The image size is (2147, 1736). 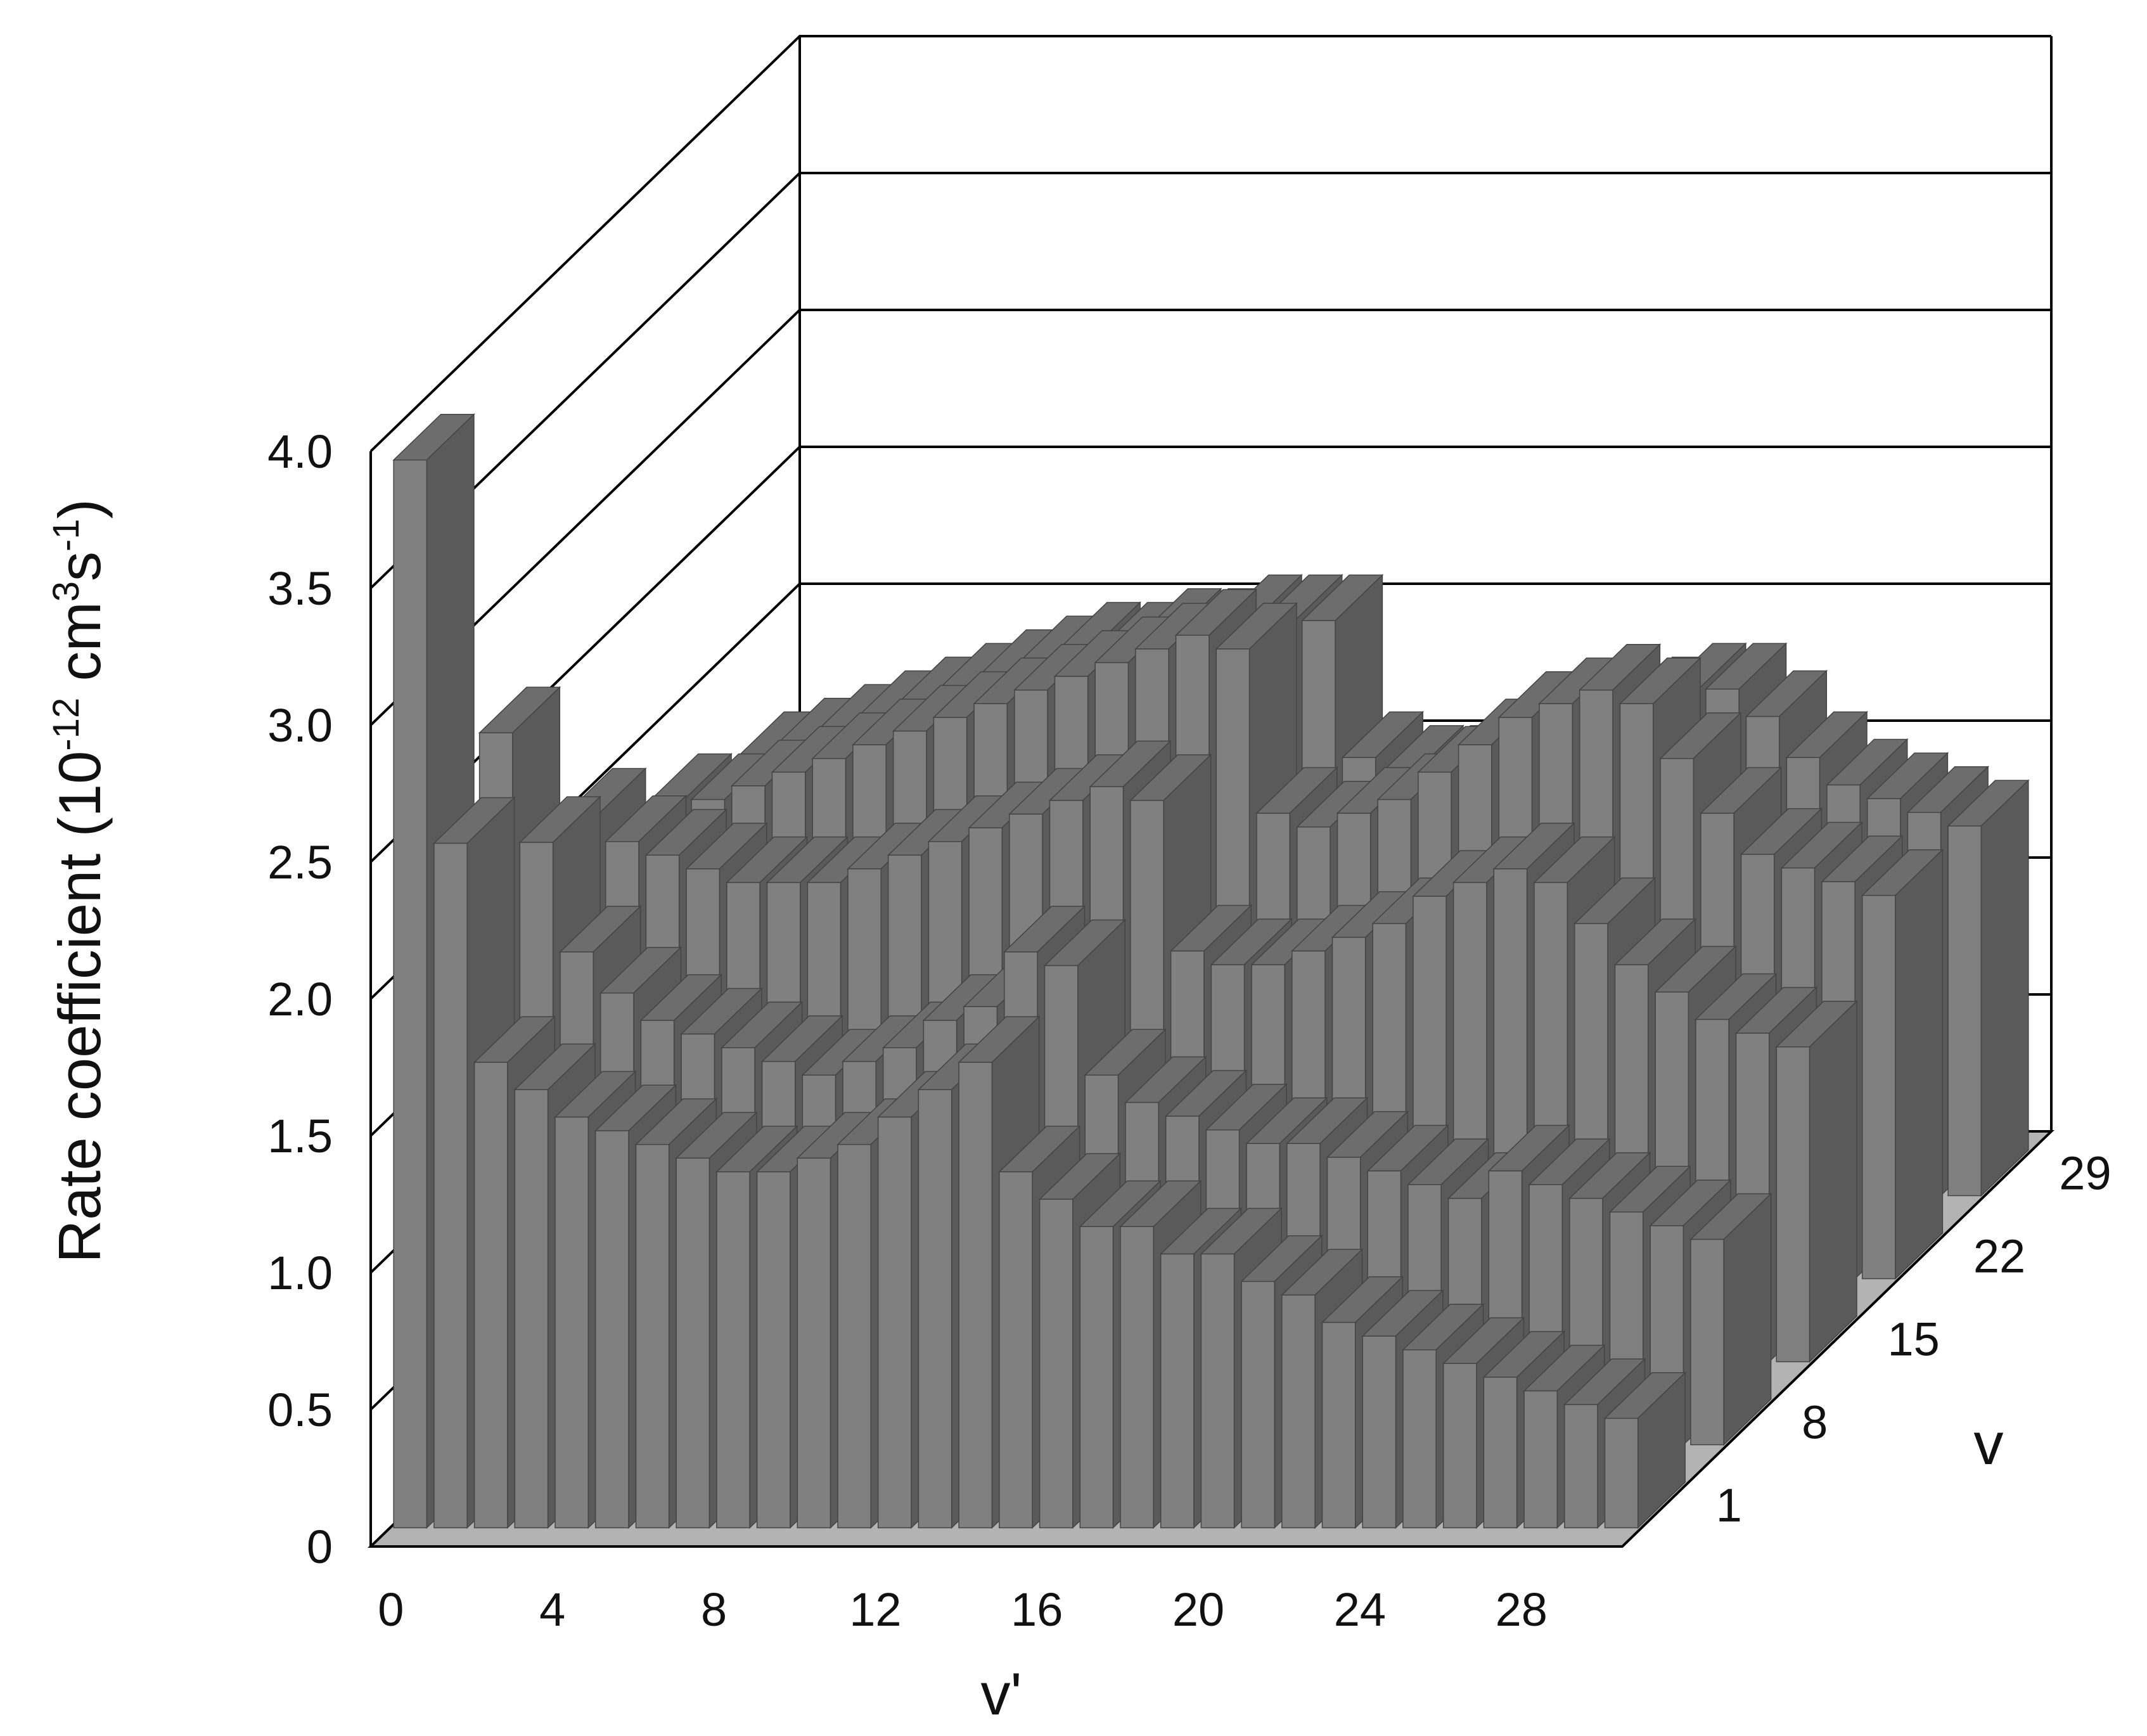 What do you see at coordinates (300, 1136) in the screenshot?
I see `y-tick-label: 1.5` at bounding box center [300, 1136].